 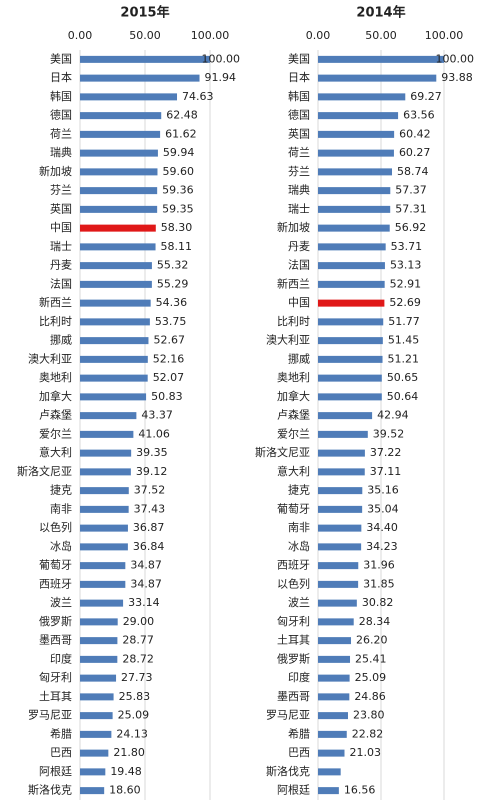 I want to click on value-label: 58.30, so click(x=177, y=227).